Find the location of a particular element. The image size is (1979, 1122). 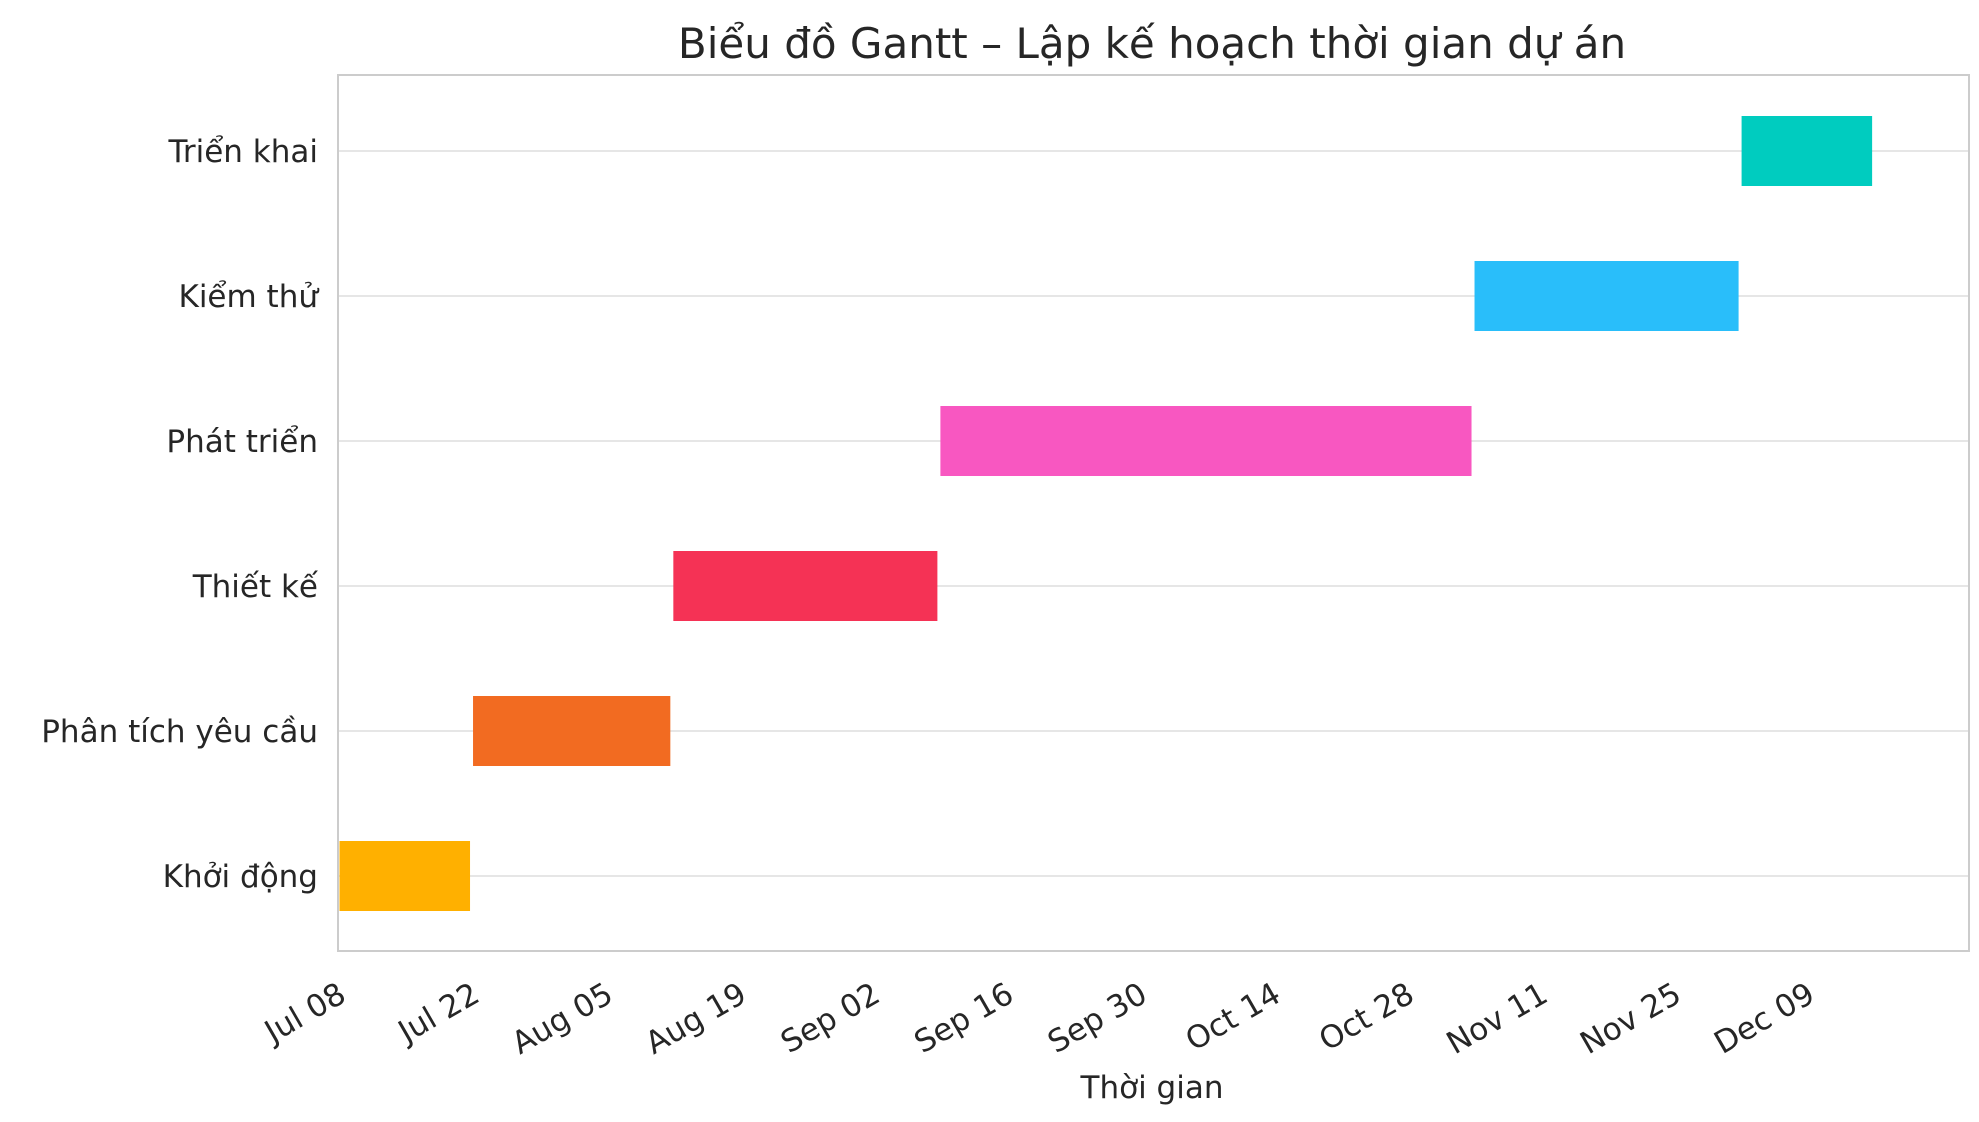

x-tick-label: Sep 16 is located at coordinates (963, 1018).